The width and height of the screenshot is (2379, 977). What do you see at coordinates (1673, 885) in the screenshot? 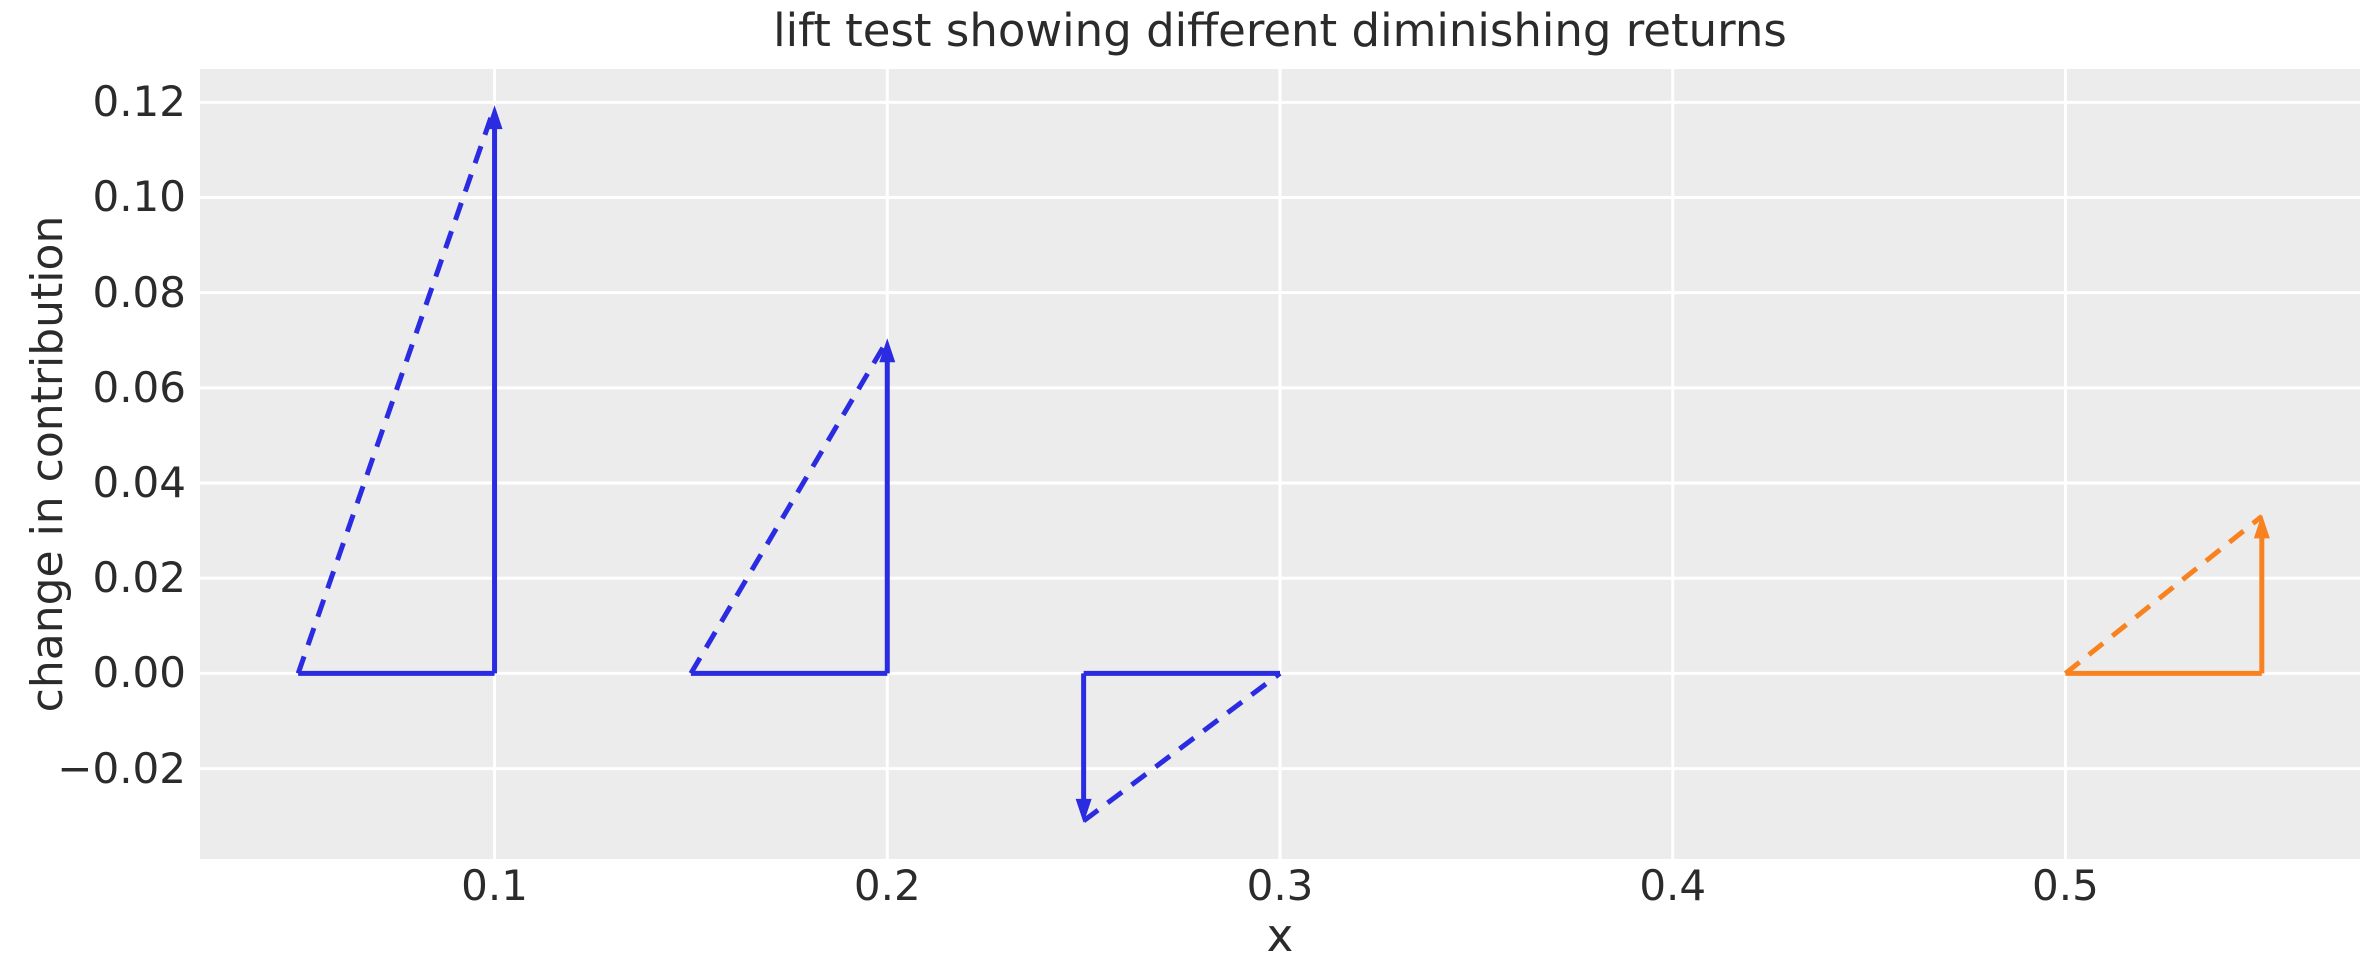
I see `x-tick-label: 0.4` at bounding box center [1673, 885].